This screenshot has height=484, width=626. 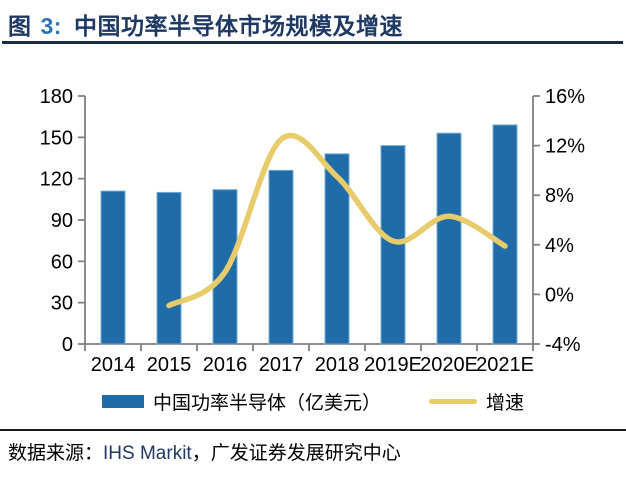 I want to click on data-source: 数据来源：IHS Markit，广发证券发展研究中心, so click(x=204, y=451).